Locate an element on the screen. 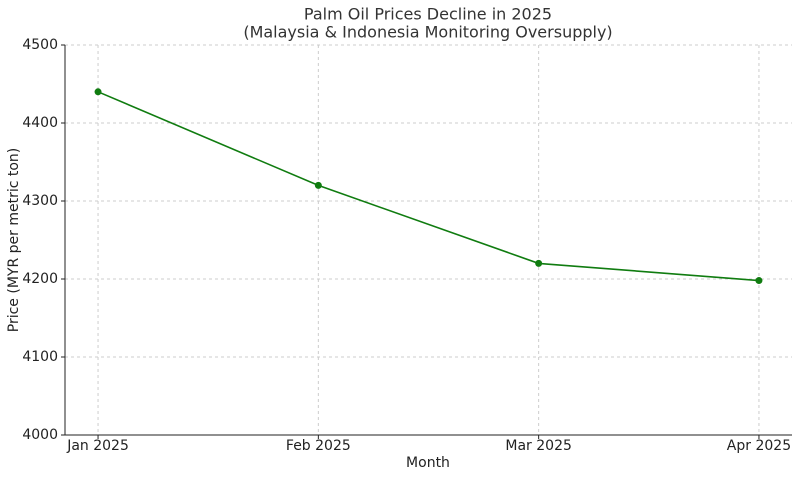 This screenshot has height=478, width=800. y-axis-label: Price (MYR per metric ton) is located at coordinates (14, 240).